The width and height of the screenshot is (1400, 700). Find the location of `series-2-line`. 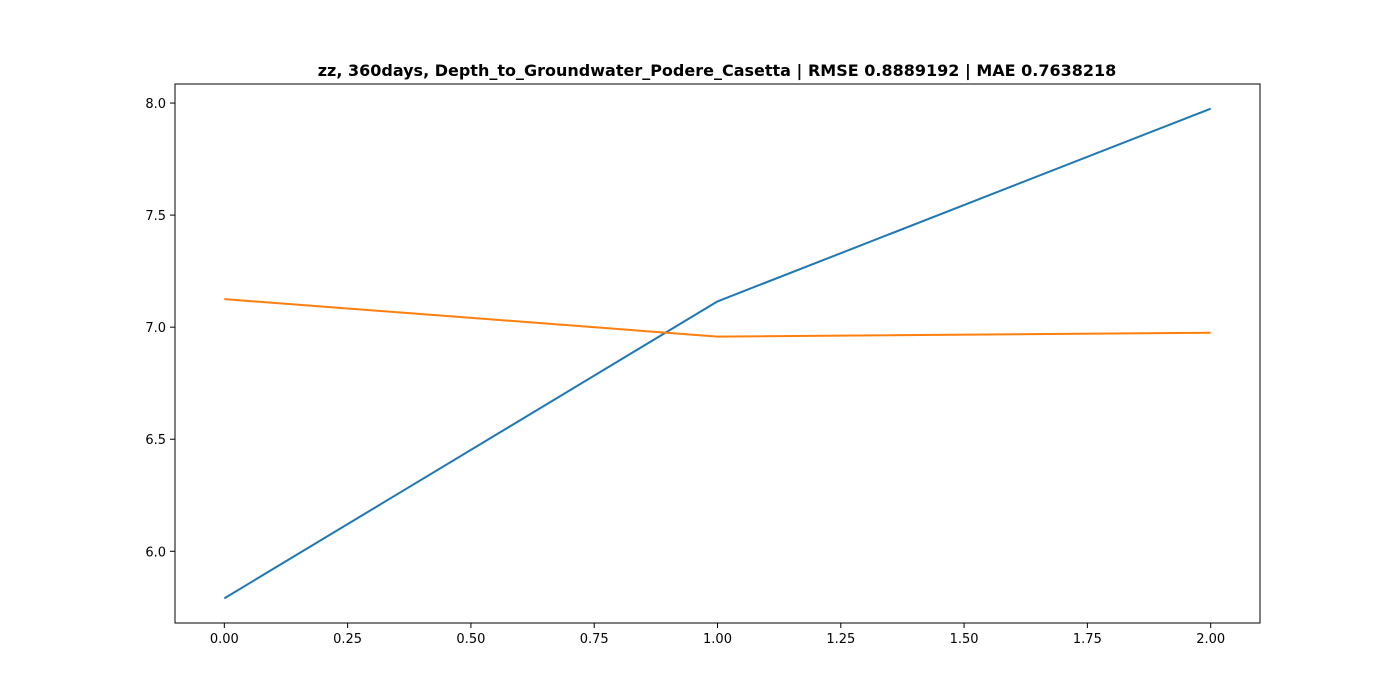

series-2-line is located at coordinates (717, 318).